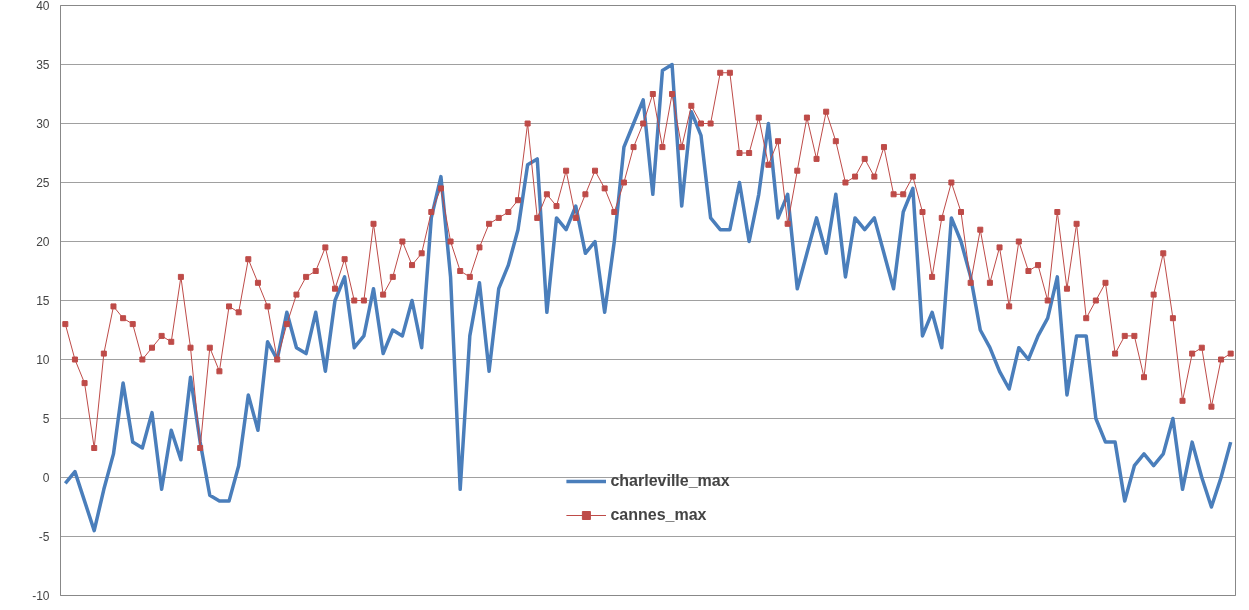 This screenshot has width=1249, height=610. What do you see at coordinates (43, 6) in the screenshot?
I see `y-tick-label: 40` at bounding box center [43, 6].